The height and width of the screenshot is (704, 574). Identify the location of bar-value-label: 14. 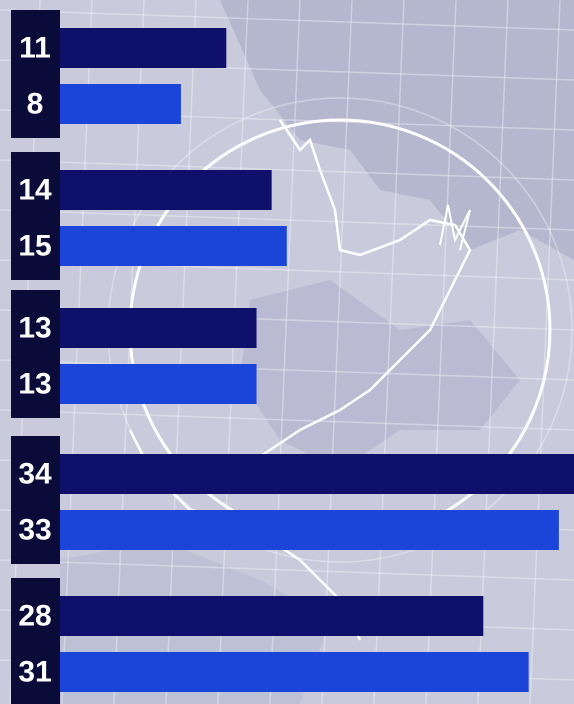
(35, 190).